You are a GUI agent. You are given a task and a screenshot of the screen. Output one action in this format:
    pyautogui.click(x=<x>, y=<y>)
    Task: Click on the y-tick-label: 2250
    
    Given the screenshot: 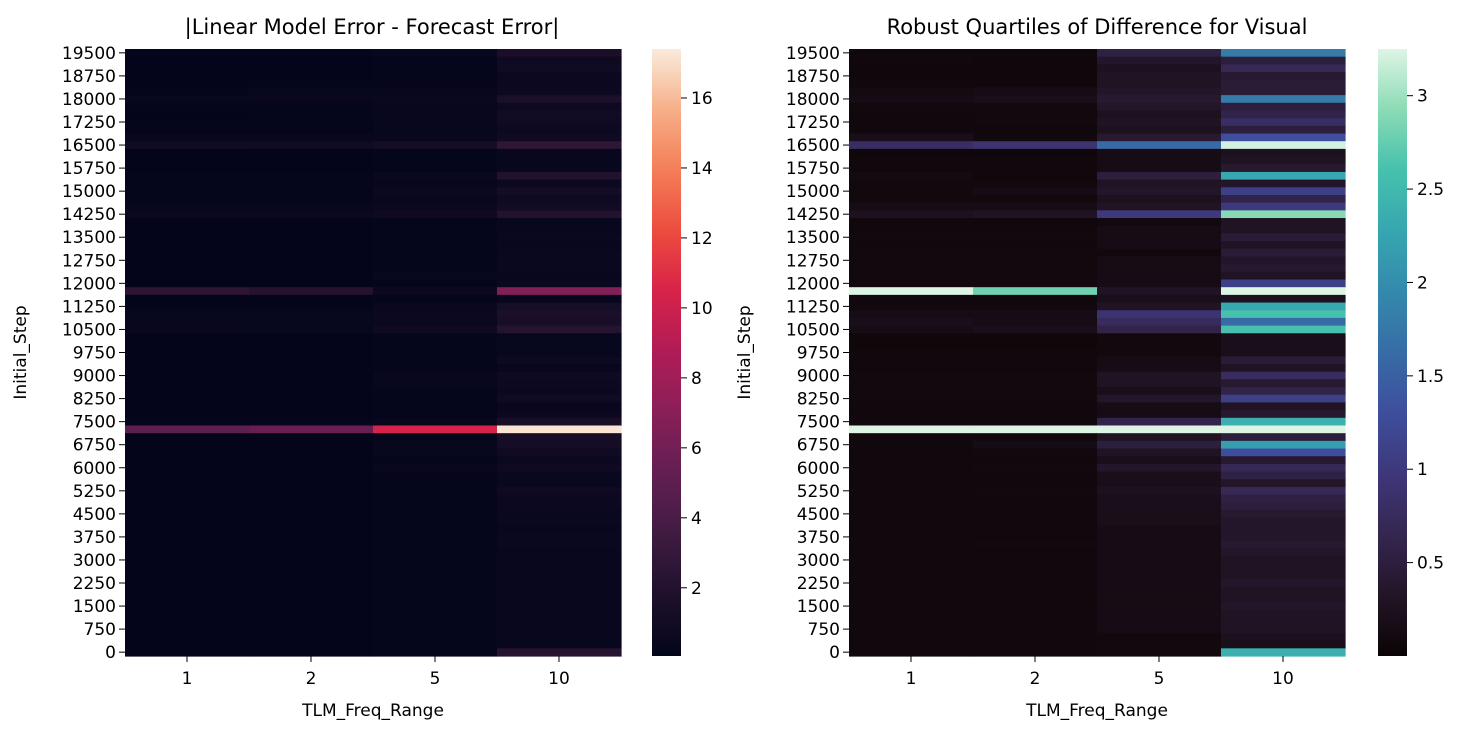 What is the action you would take?
    pyautogui.click(x=818, y=584)
    